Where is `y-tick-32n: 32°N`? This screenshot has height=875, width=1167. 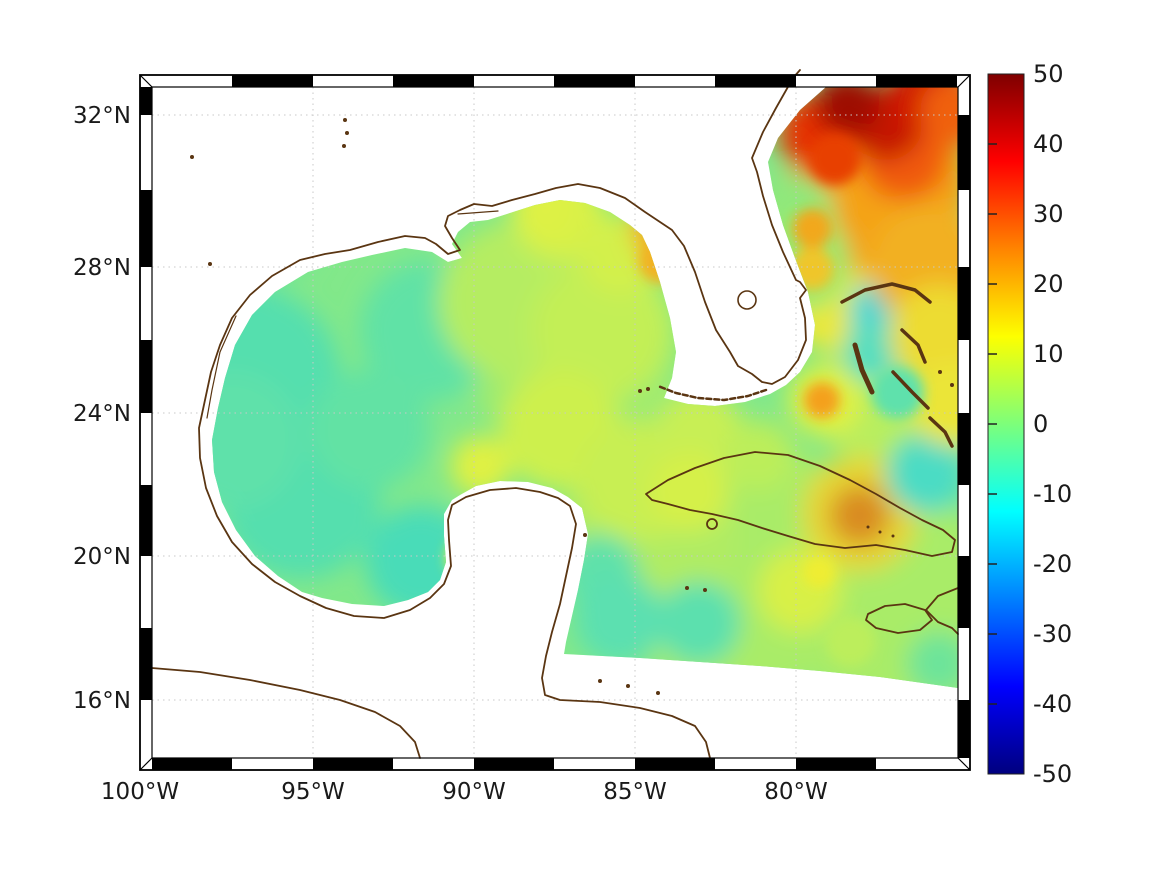
y-tick-32n: 32°N is located at coordinates (102, 116).